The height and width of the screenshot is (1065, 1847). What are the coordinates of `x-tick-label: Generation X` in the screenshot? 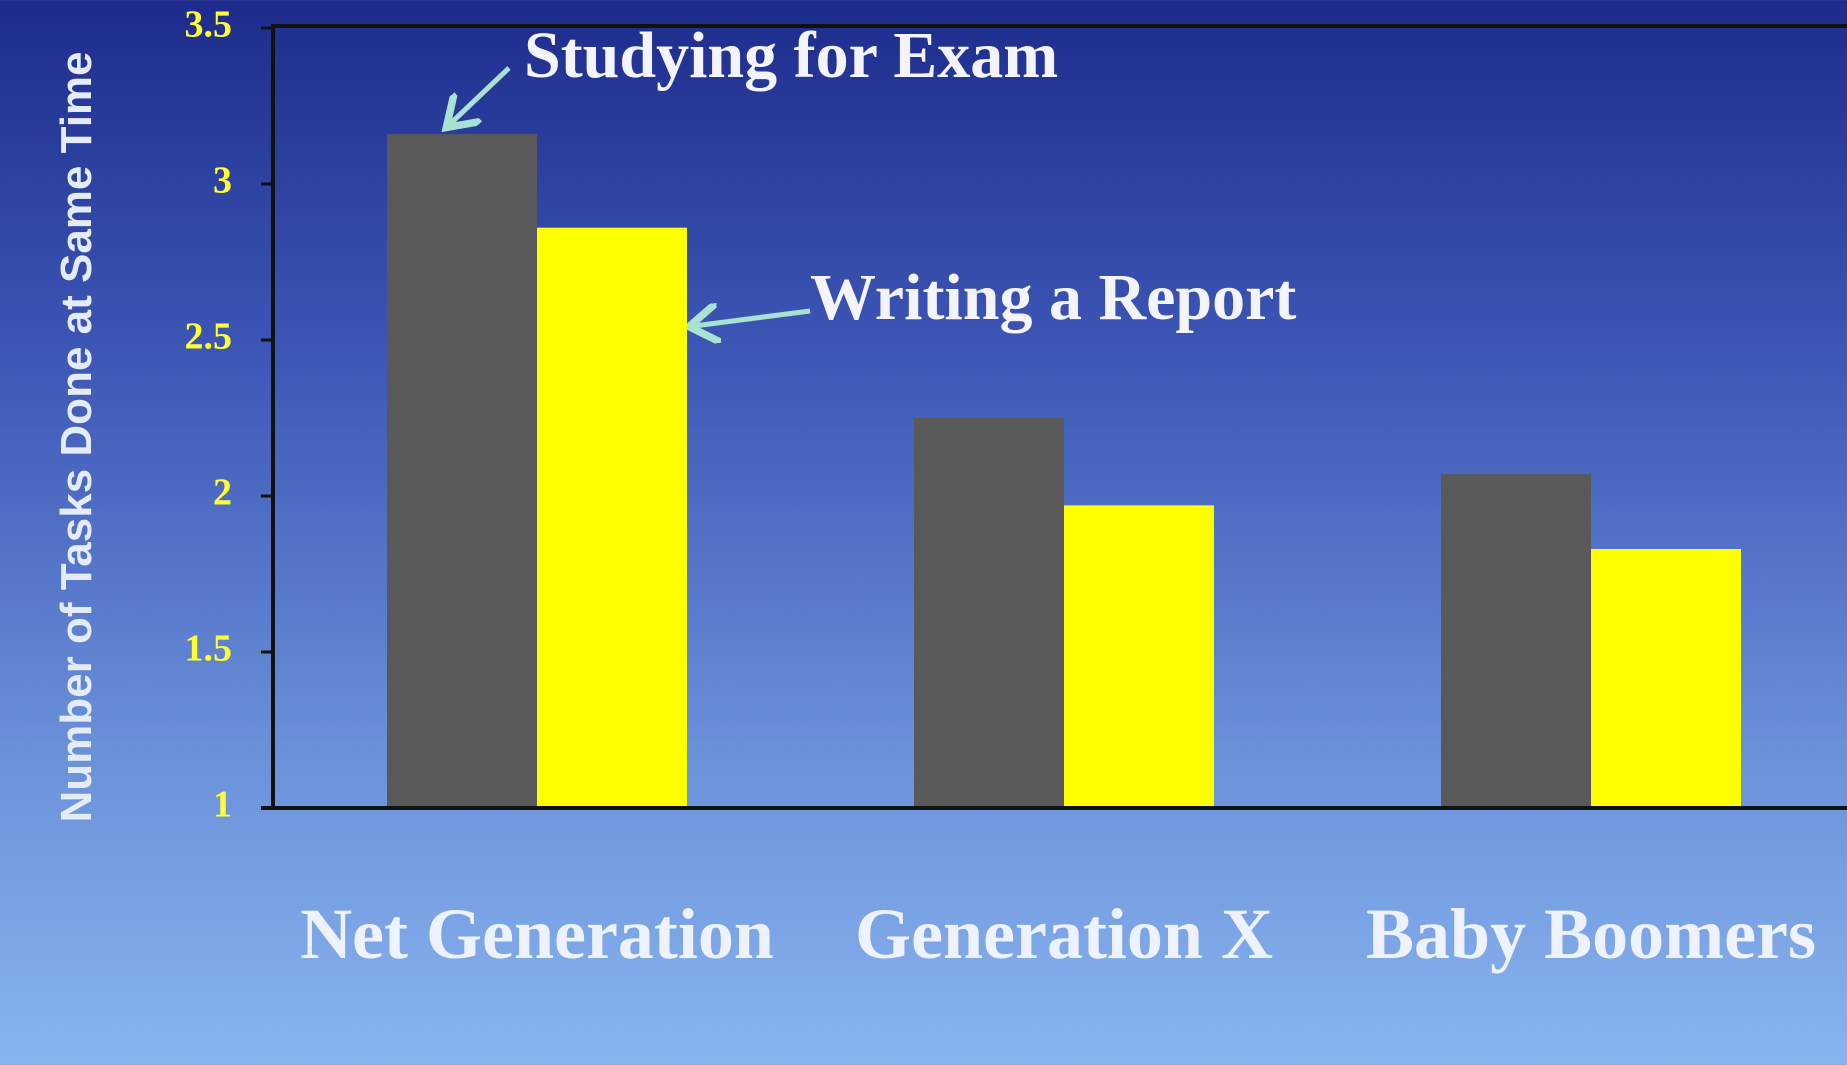 It's located at (1064, 934).